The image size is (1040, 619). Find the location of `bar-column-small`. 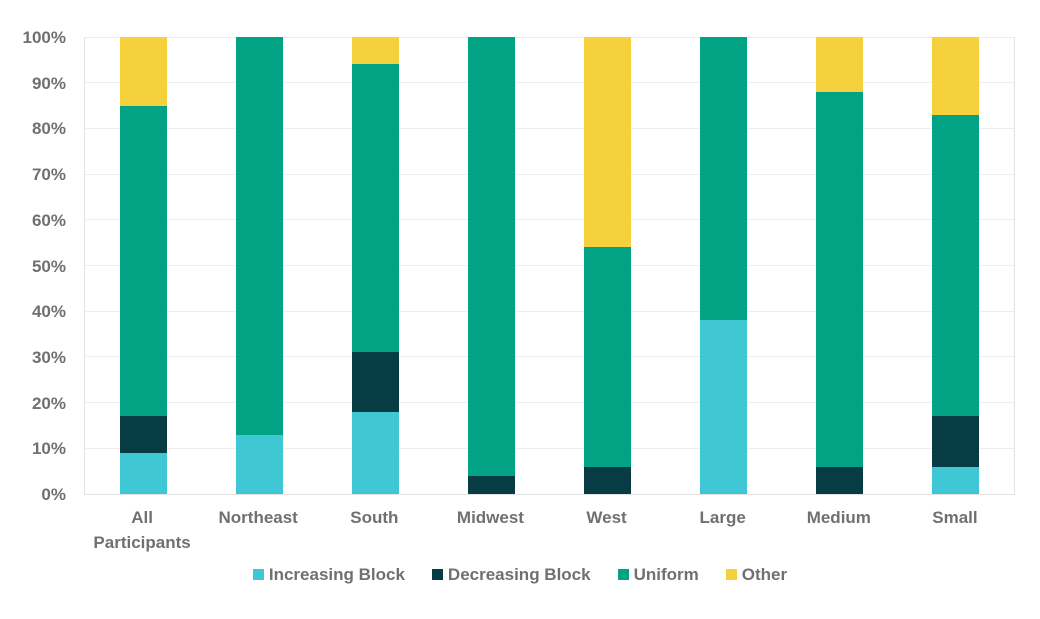

bar-column-small is located at coordinates (956, 265).